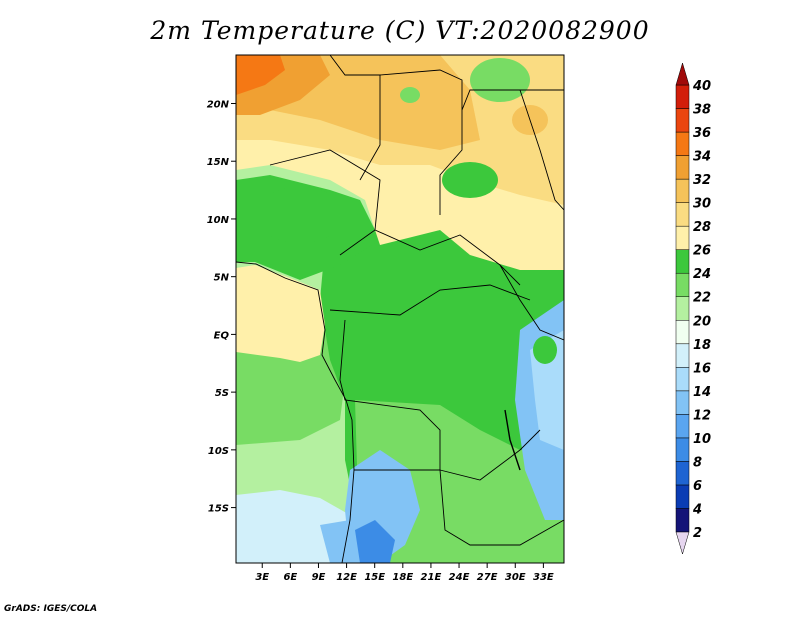 Image resolution: width=800 pixels, height=618 pixels. What do you see at coordinates (290, 387) in the screenshot?
I see `warm-ocean-region` at bounding box center [290, 387].